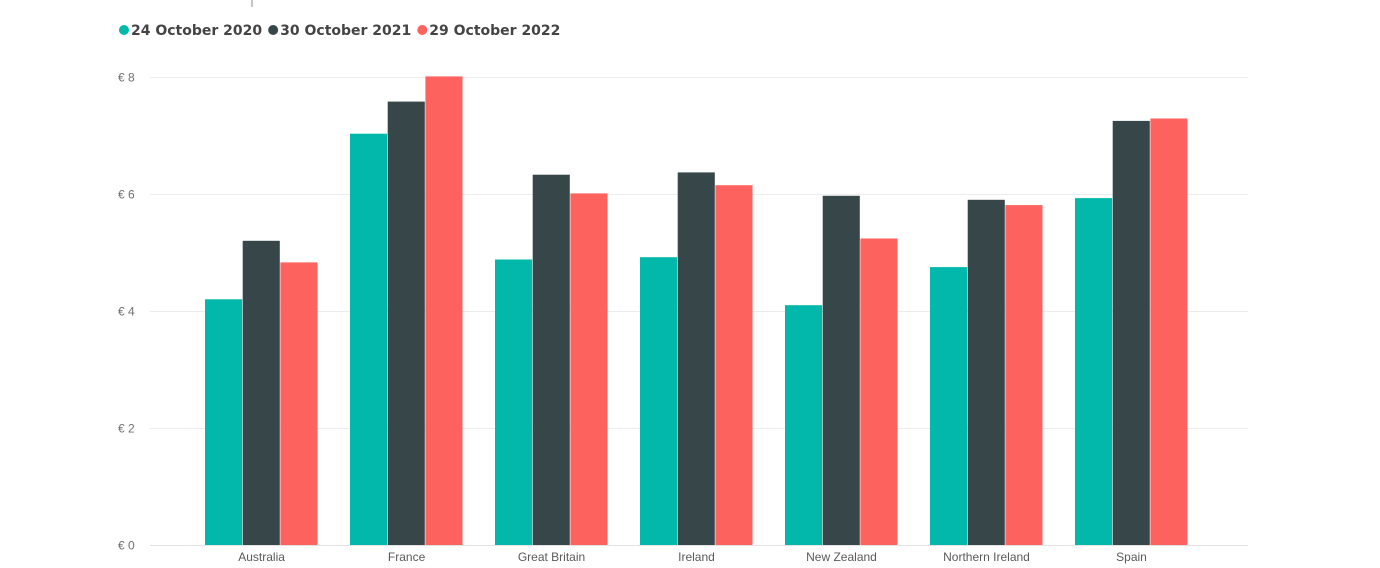 This screenshot has width=1380, height=568. What do you see at coordinates (494, 31) in the screenshot?
I see `legend-label: 29 October 2022` at bounding box center [494, 31].